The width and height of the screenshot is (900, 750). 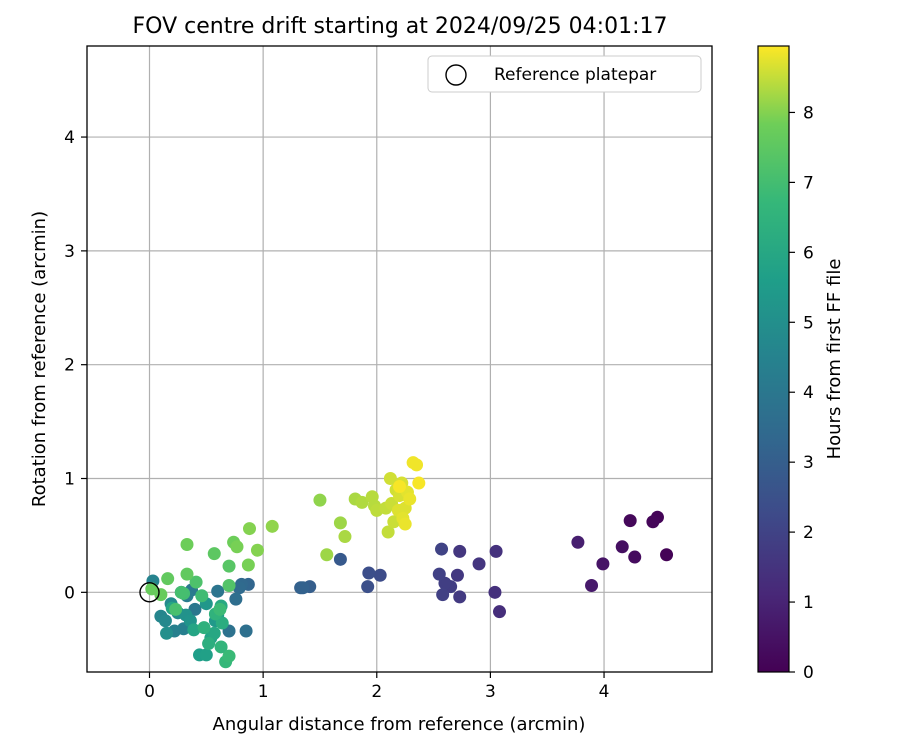 I want to click on legend: Reference platepar, so click(x=564, y=74).